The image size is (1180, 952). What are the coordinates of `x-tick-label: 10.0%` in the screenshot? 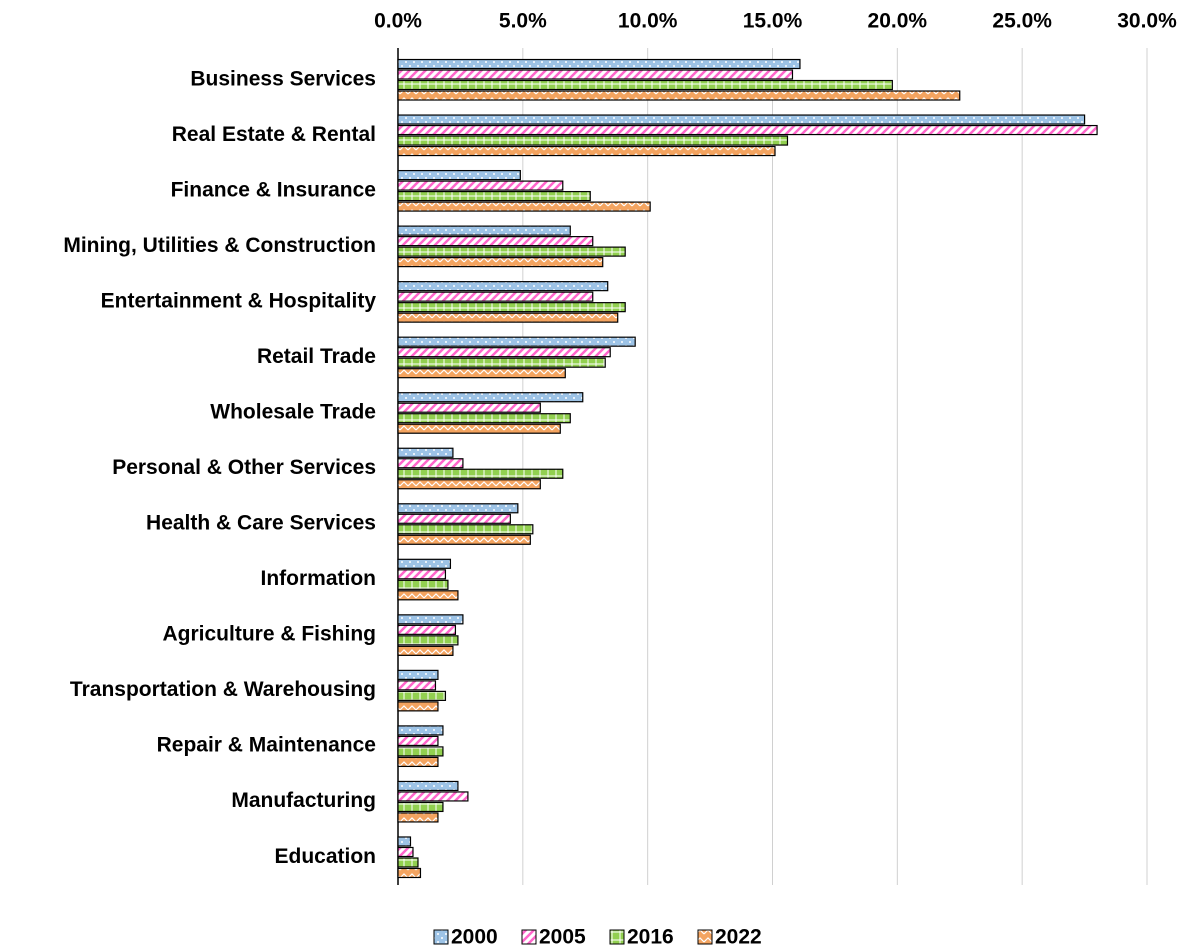 It's located at (648, 21).